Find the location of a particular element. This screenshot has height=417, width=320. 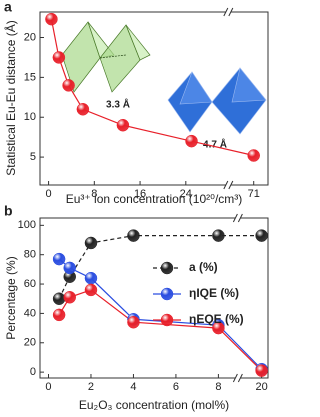

legend-label: ηIQE (%) is located at coordinates (214, 293).